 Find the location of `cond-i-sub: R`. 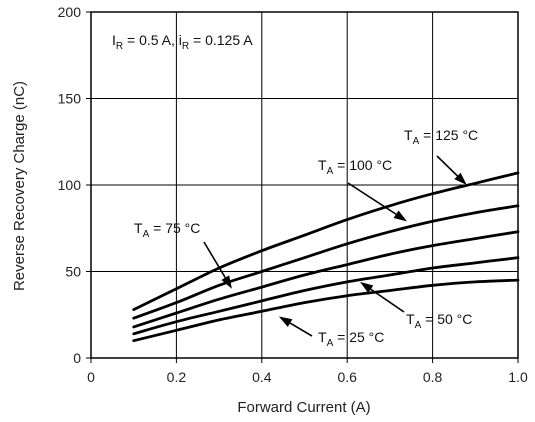

cond-i-sub: R is located at coordinates (185, 46).